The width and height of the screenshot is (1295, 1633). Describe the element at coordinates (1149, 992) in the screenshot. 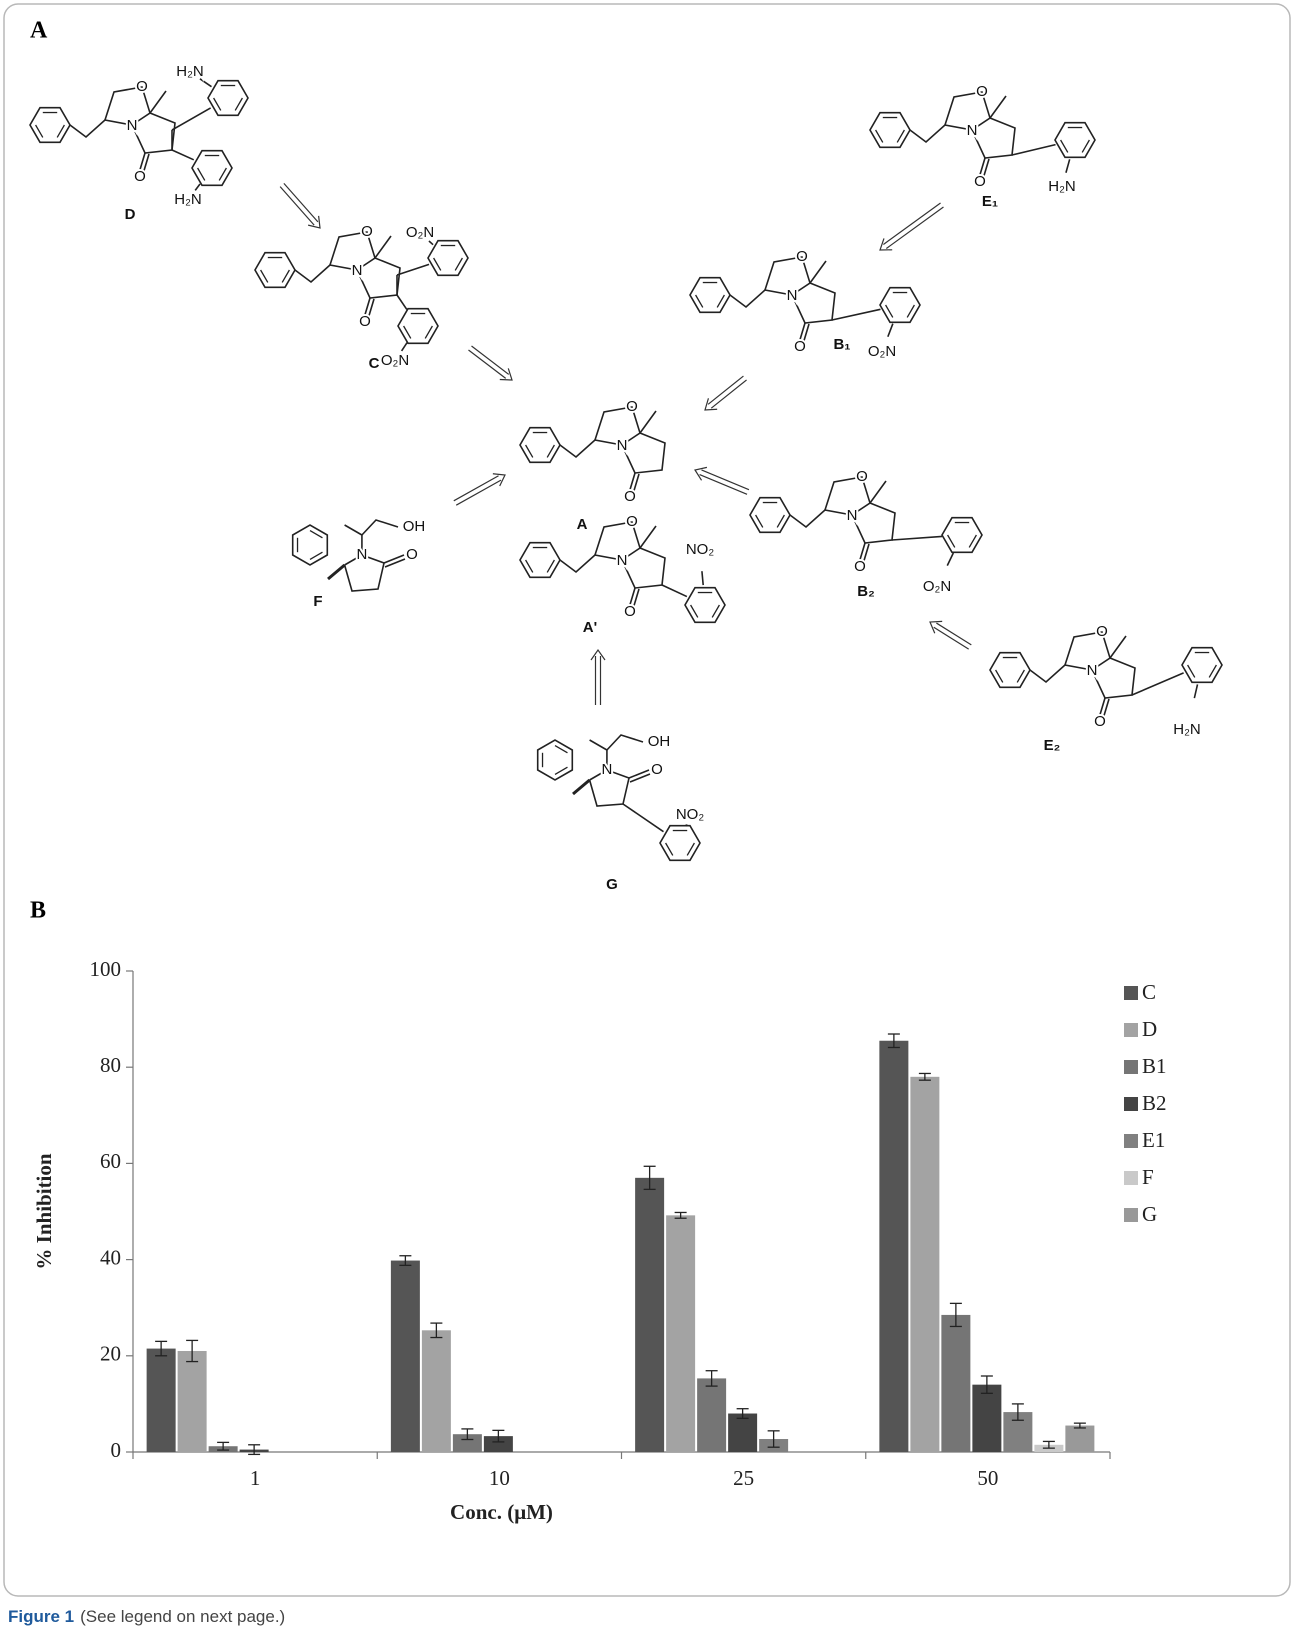

I see `legend-label: C` at that location.